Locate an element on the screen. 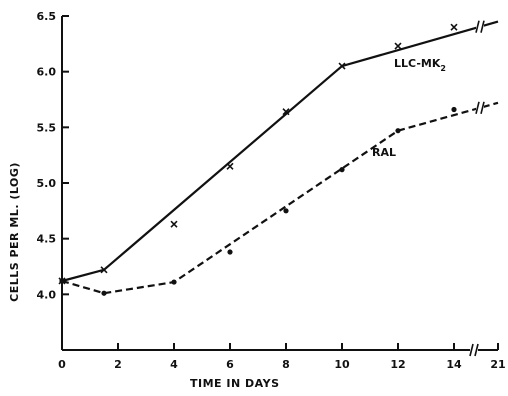  series-label-llc-mk2-subscript: 2 is located at coordinates (443, 68).